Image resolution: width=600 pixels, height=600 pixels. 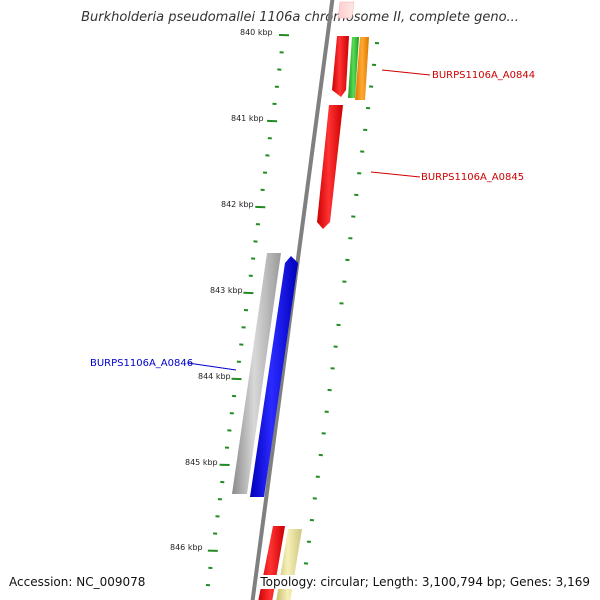 What do you see at coordinates (256, 32) in the screenshot?
I see `kbp-label-840: 840 kbp` at bounding box center [256, 32].